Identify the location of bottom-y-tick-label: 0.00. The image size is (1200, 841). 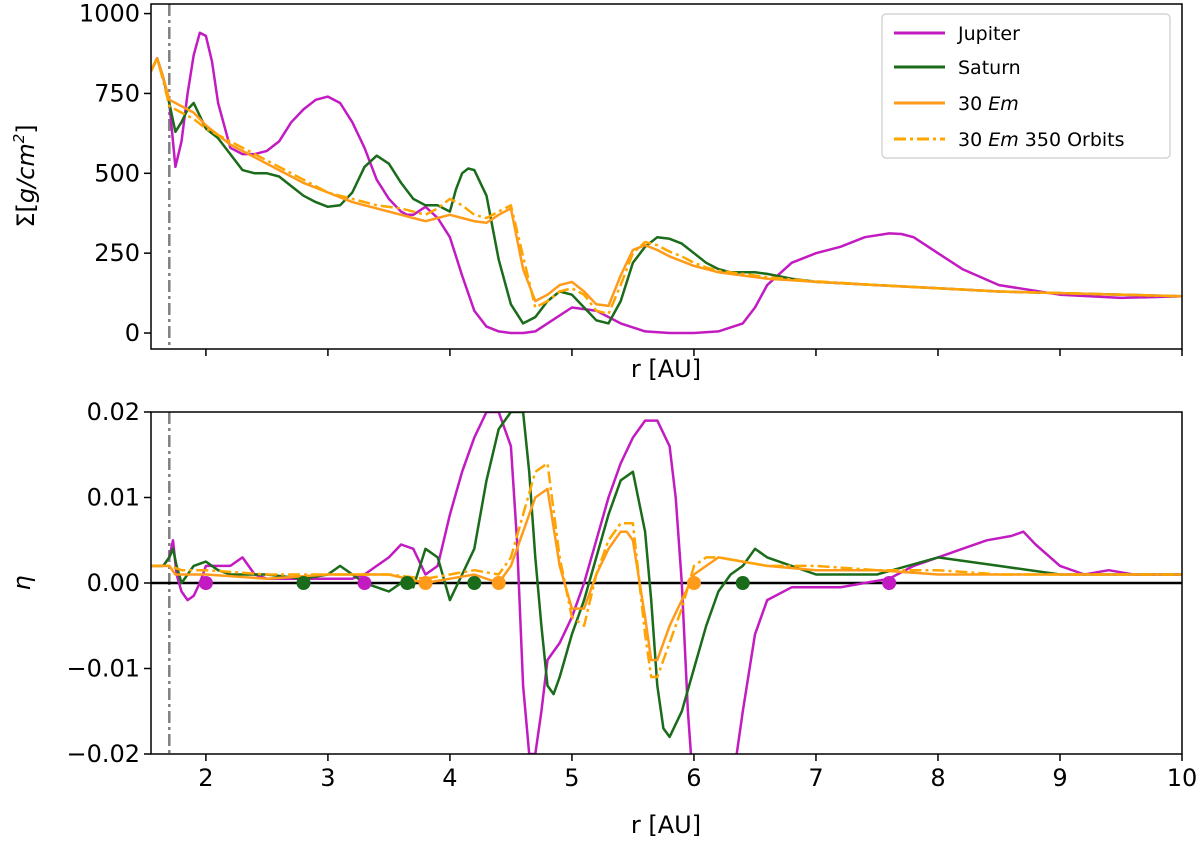
(113, 583).